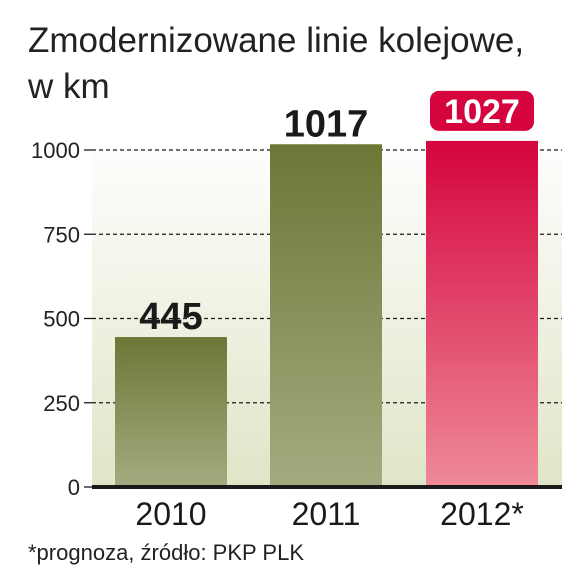  I want to click on y-tick-label: 1000, so click(55, 150).